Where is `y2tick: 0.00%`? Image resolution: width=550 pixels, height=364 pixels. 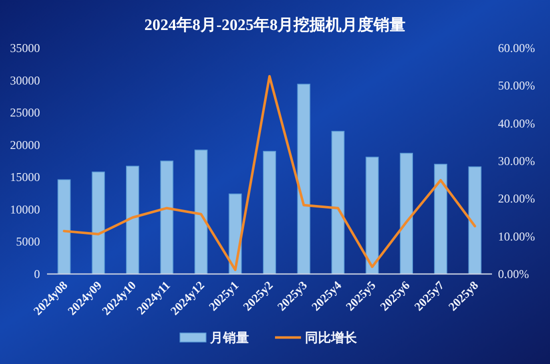 y2tick: 0.00% is located at coordinates (513, 274).